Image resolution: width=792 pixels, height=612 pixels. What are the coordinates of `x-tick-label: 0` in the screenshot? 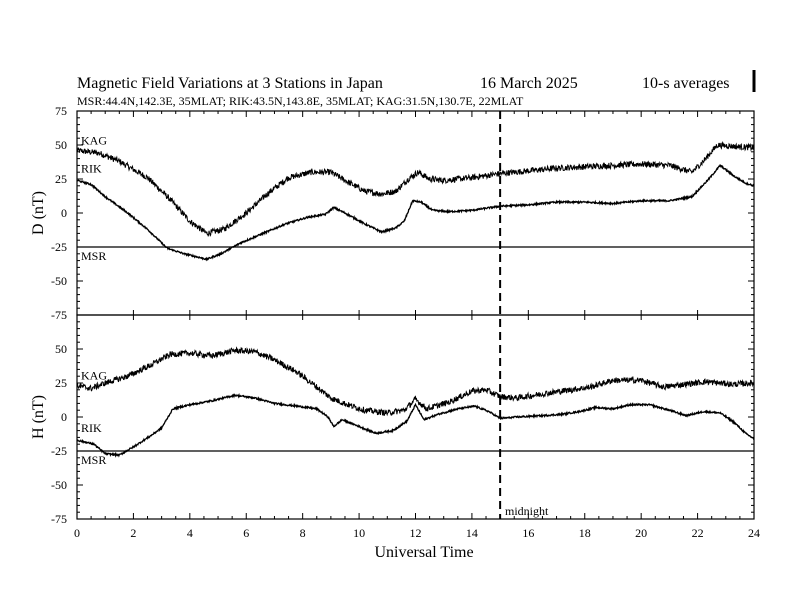 It's located at (77, 533).